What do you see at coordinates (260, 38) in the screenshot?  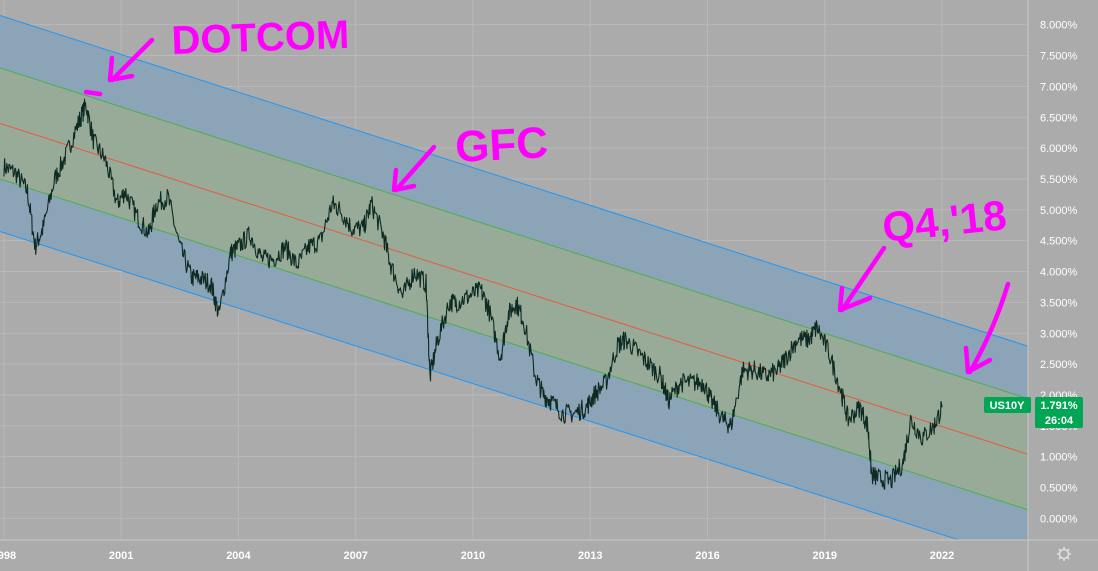 I see `annotation-dotcom: DOTCOM` at bounding box center [260, 38].